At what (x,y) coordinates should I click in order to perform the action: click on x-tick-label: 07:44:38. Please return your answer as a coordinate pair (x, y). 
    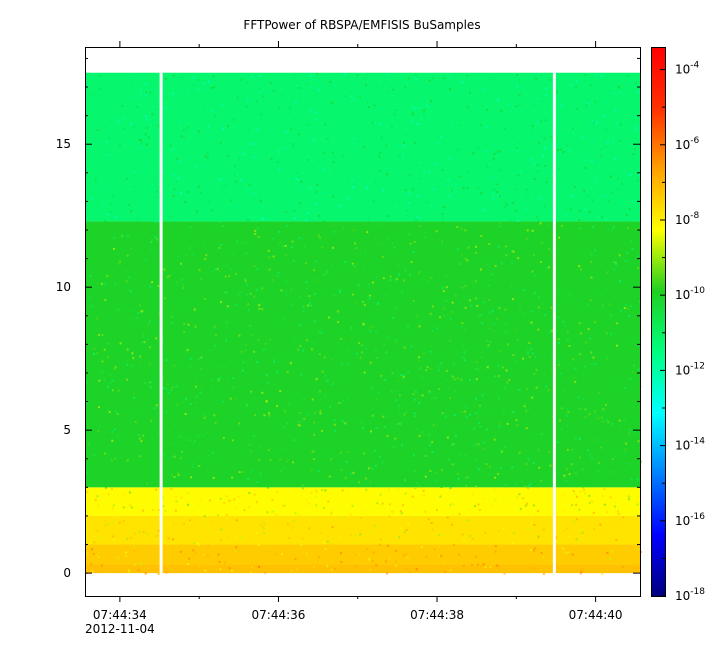
    Looking at the image, I should click on (437, 615).